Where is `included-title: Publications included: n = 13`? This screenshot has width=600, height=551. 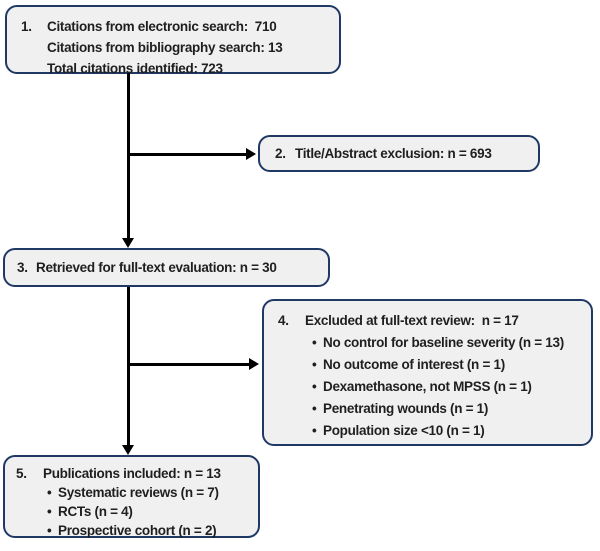 included-title: Publications included: n = 13 is located at coordinates (132, 473).